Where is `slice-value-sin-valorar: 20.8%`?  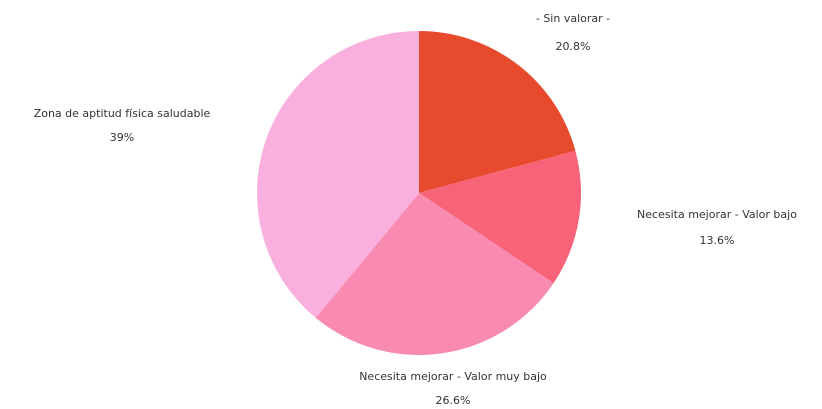
slice-value-sin-valorar: 20.8% is located at coordinates (573, 46).